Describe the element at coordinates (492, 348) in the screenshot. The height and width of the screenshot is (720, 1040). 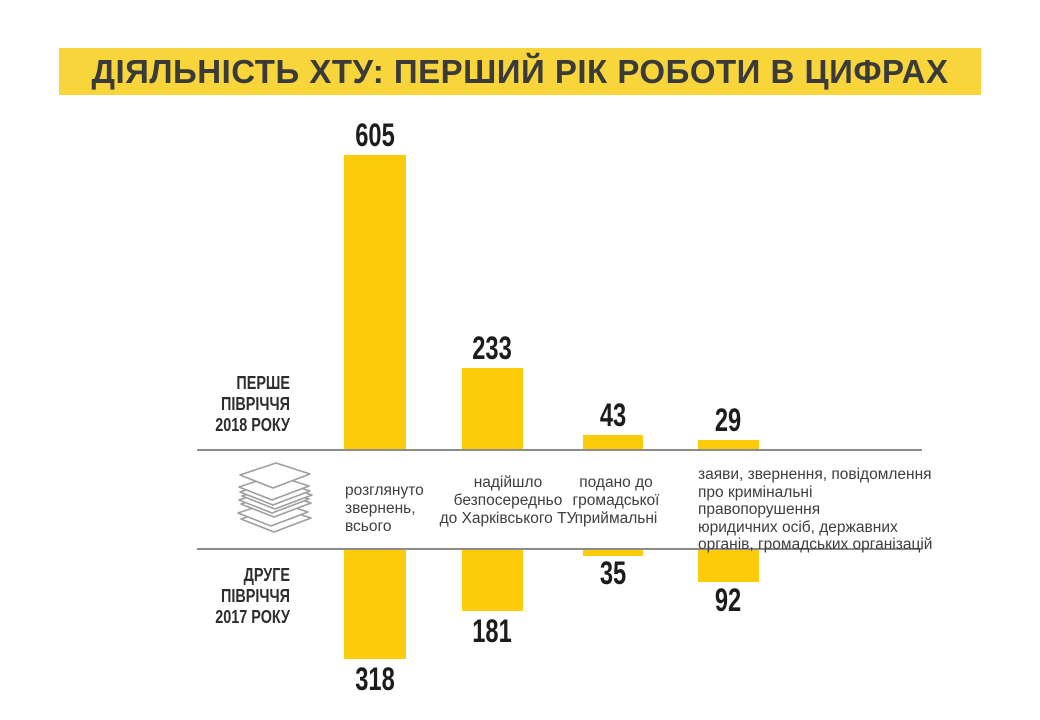
I see `value-label-top-2: 233` at that location.